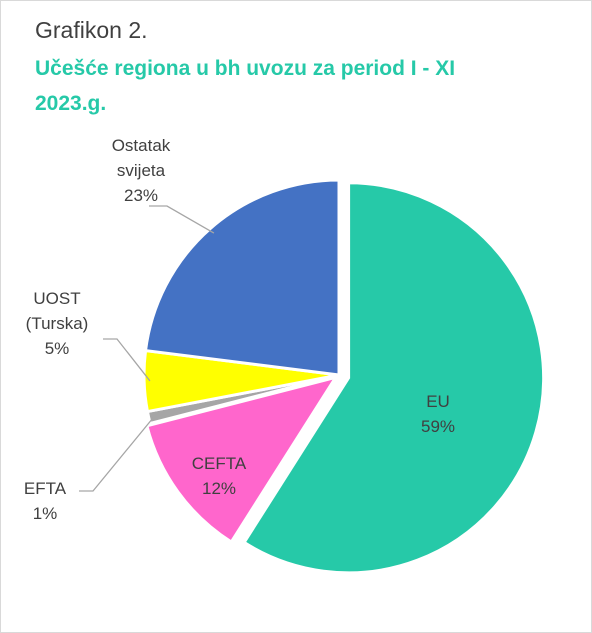 This screenshot has width=592, height=633. What do you see at coordinates (45, 488) in the screenshot?
I see `category-label: EFTA` at bounding box center [45, 488].